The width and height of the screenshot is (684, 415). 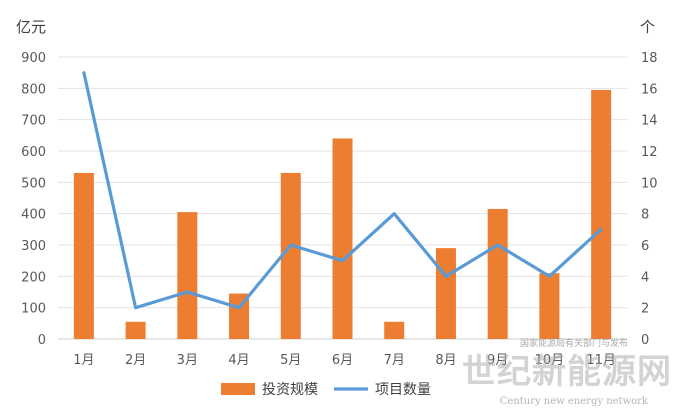 What do you see at coordinates (33, 277) in the screenshot?
I see `y-left-tick-label: 200` at bounding box center [33, 277].